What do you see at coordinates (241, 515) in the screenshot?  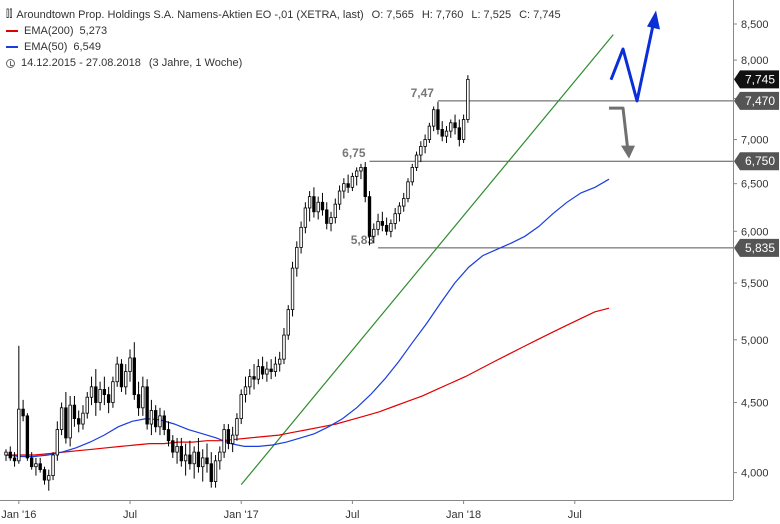 I see `x-tick-label: Jan '17` at bounding box center [241, 515].